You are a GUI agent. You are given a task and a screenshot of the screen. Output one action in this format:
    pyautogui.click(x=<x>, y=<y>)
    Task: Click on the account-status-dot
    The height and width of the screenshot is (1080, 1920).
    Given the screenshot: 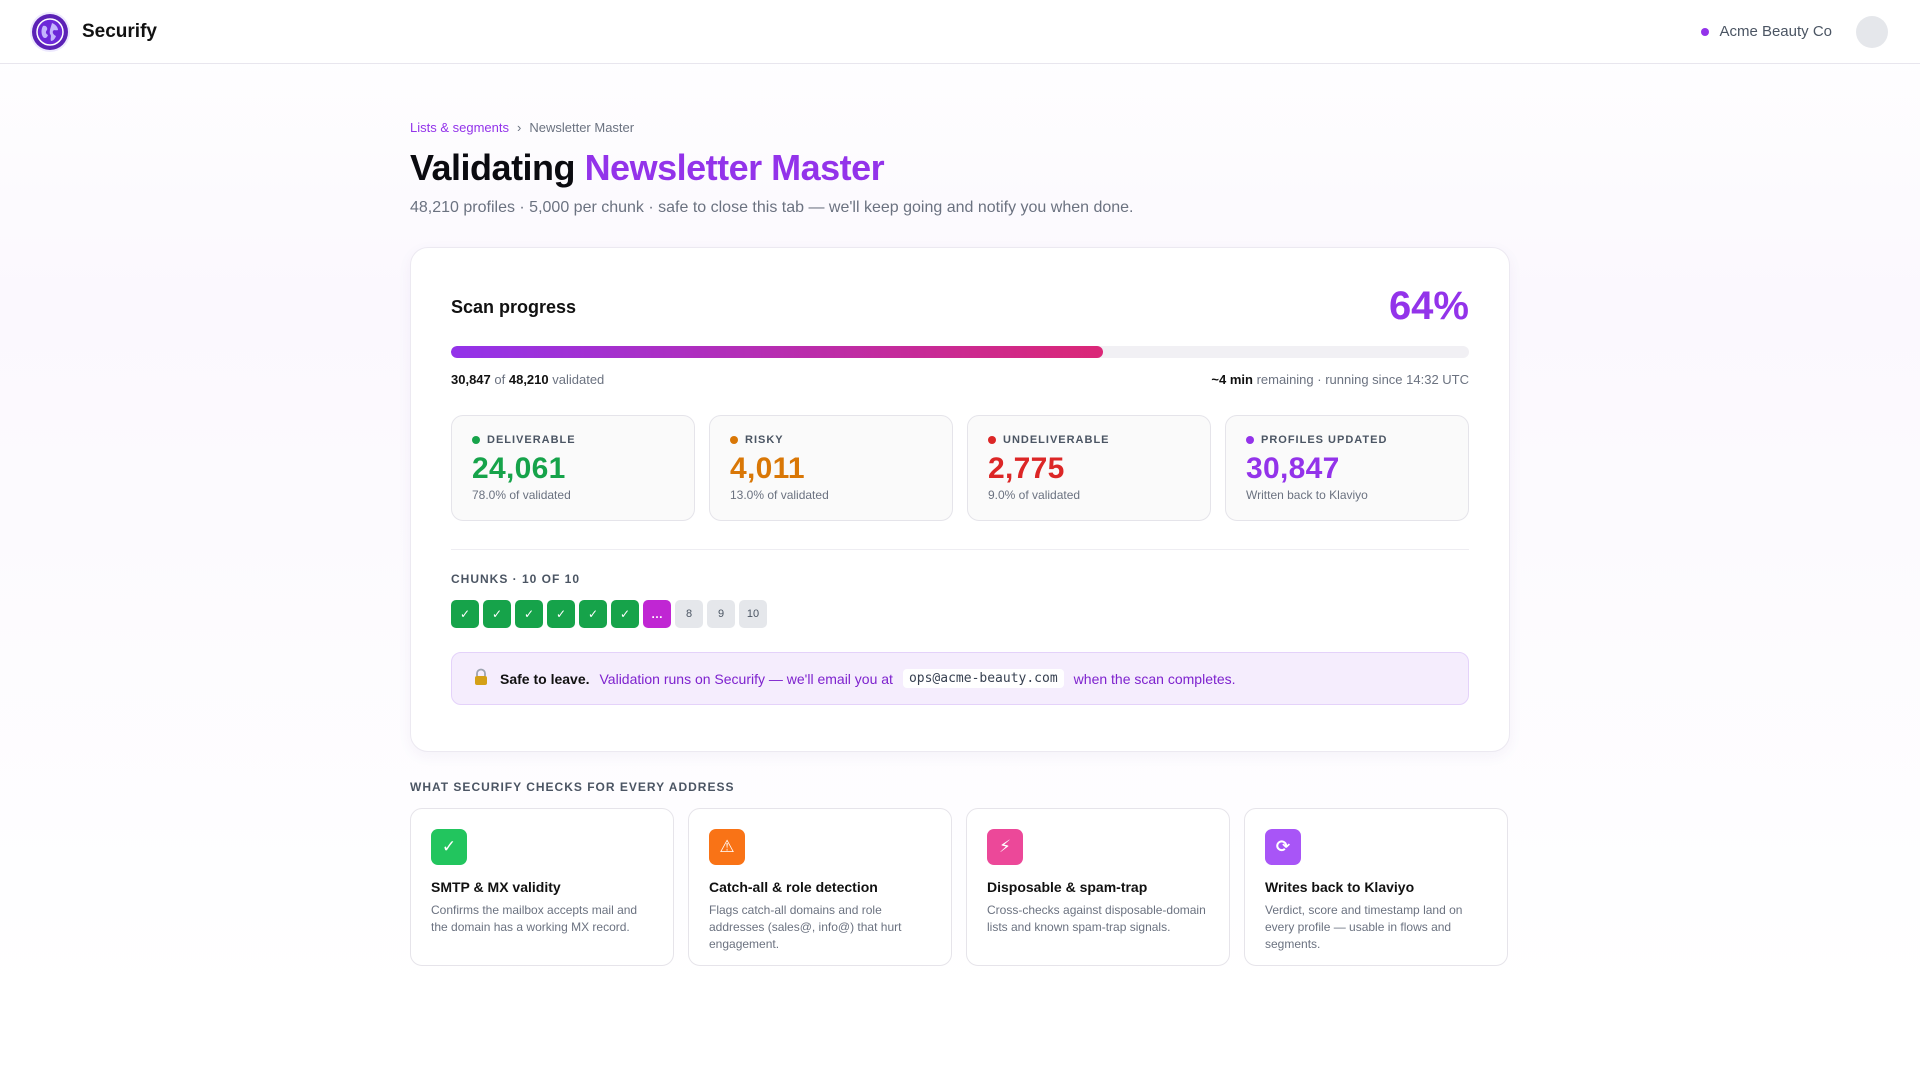 What is the action you would take?
    pyautogui.click(x=1705, y=31)
    